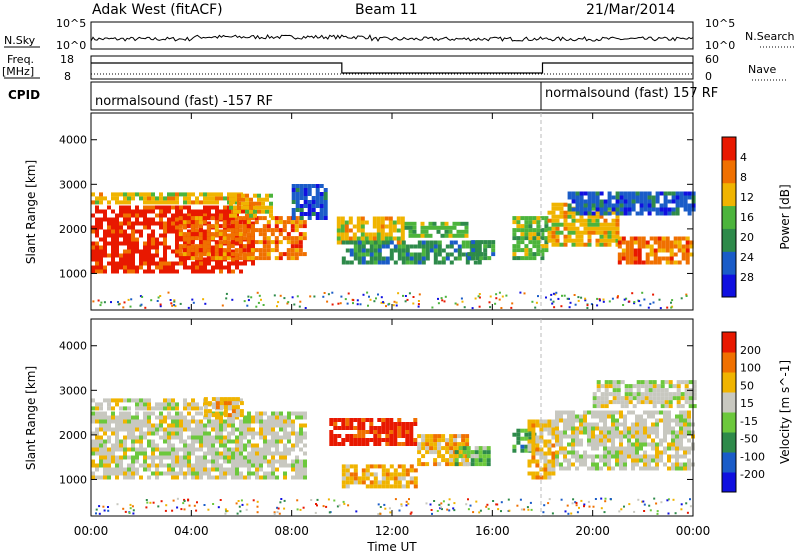 Image resolution: width=800 pixels, height=554 pixels. Describe the element at coordinates (392, 67) in the screenshot. I see `freq-frame` at that location.